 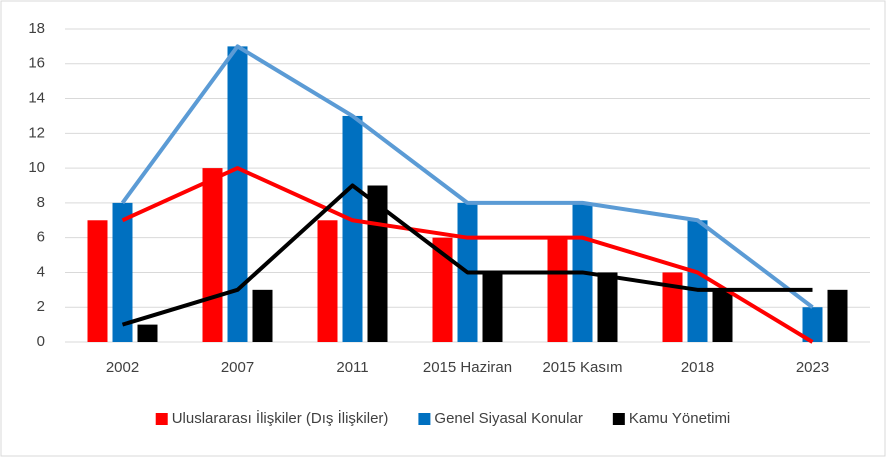 What do you see at coordinates (36, 63) in the screenshot?
I see `y-tick-label: 16` at bounding box center [36, 63].